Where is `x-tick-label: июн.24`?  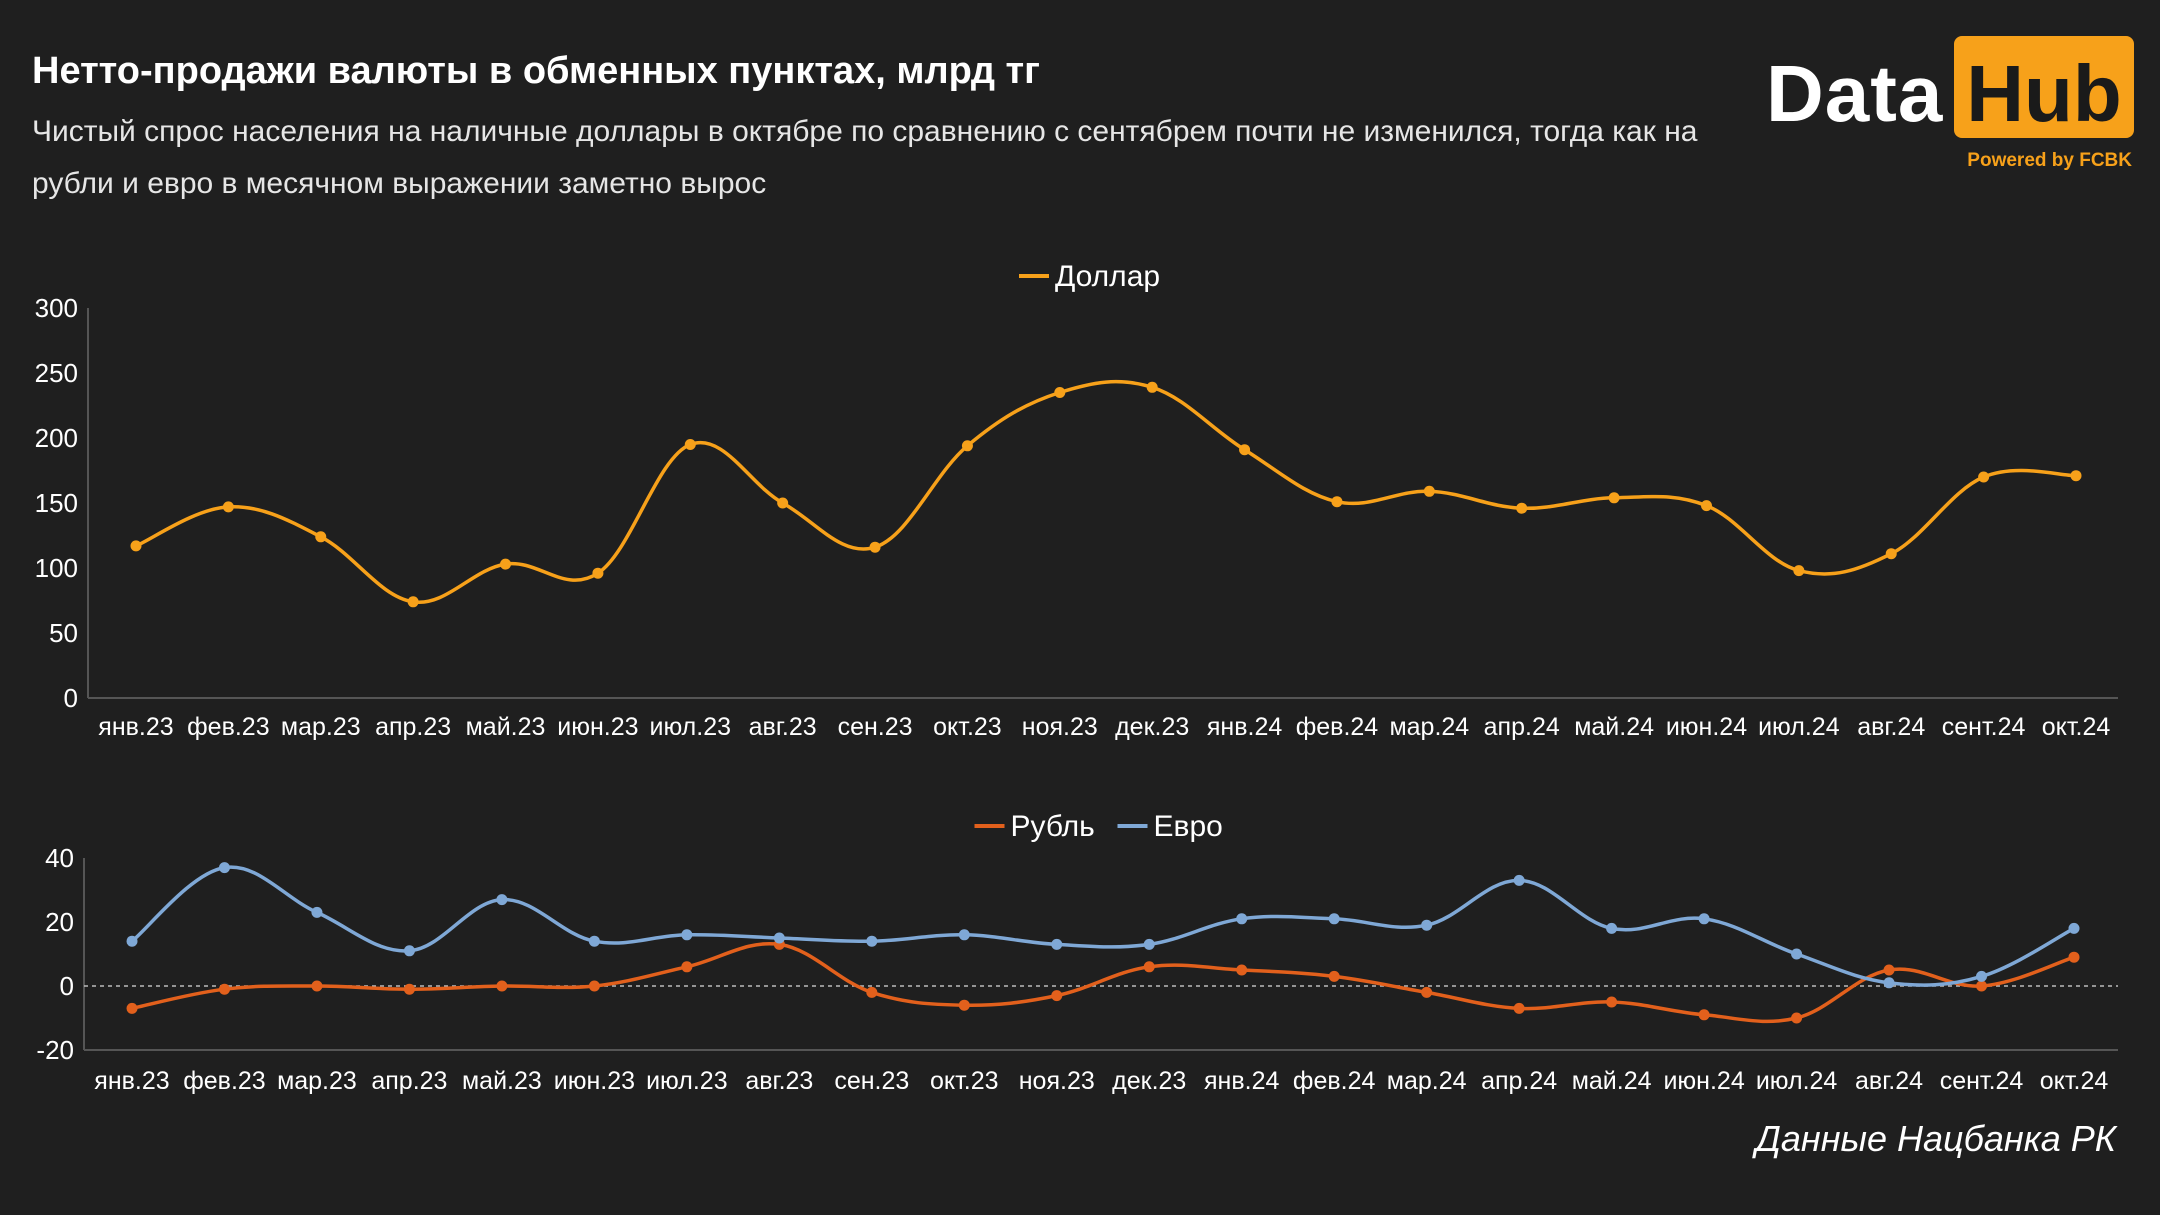
x-tick-label: июн.24 is located at coordinates (1703, 1081).